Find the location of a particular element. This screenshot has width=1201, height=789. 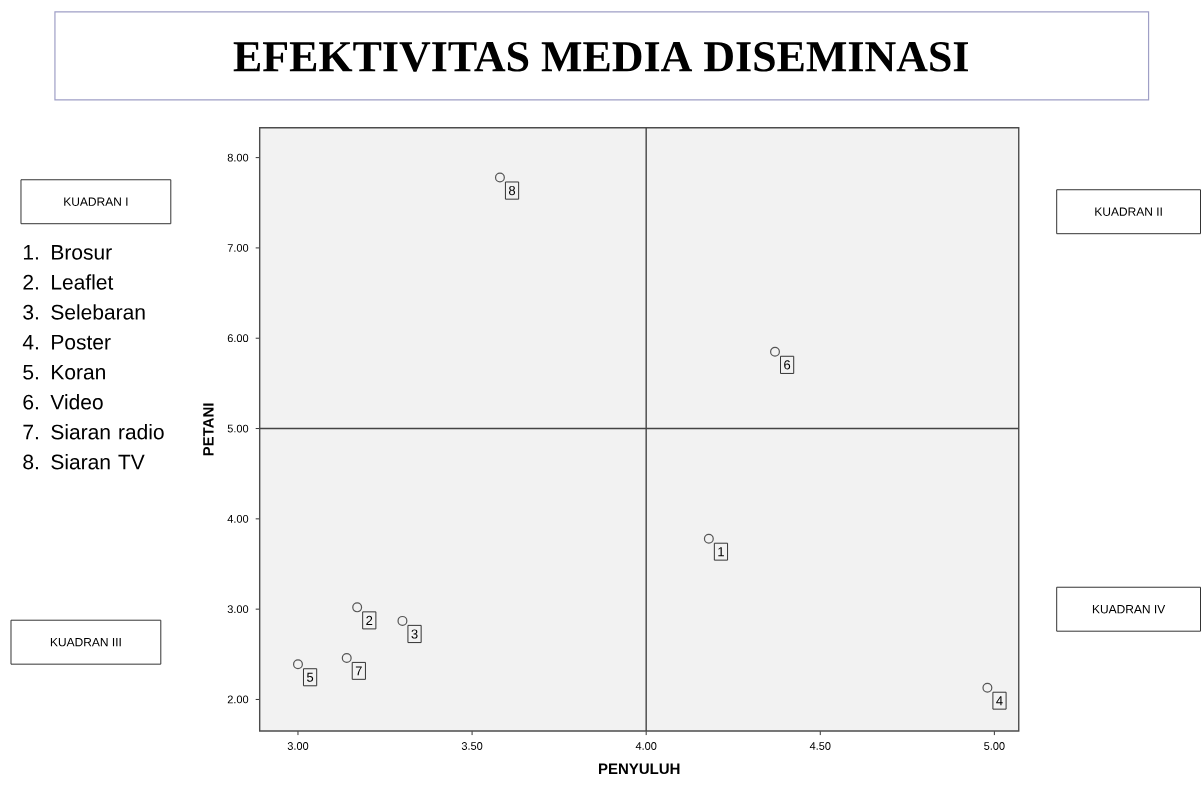

annotation: 1 is located at coordinates (721, 552).